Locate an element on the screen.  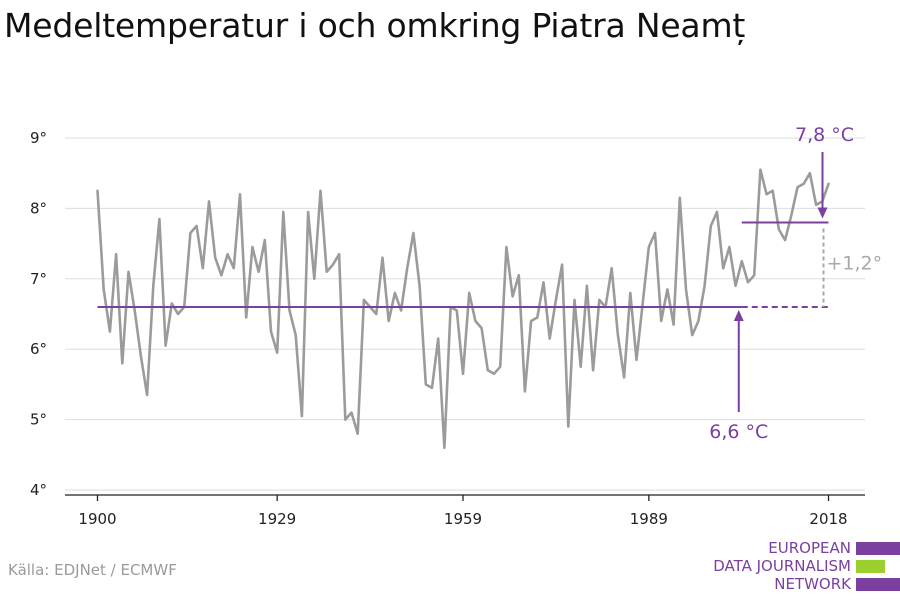
x-tick-label: 1900 is located at coordinates (97, 519).